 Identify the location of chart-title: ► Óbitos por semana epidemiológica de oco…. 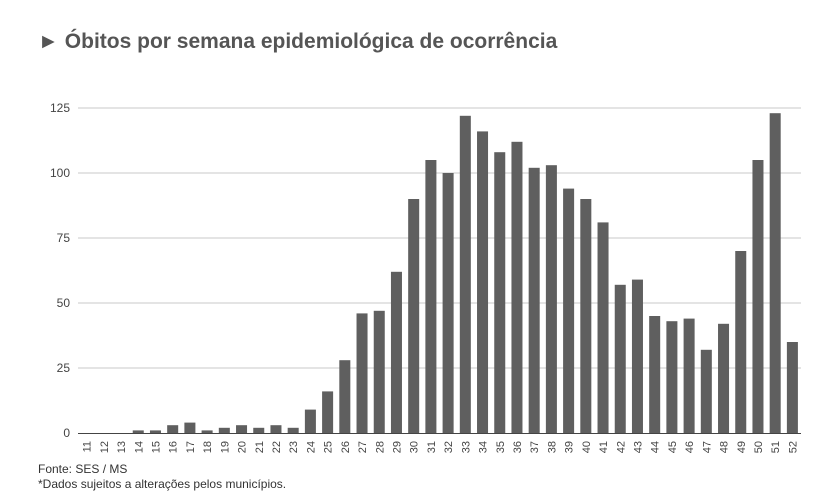
(297, 42).